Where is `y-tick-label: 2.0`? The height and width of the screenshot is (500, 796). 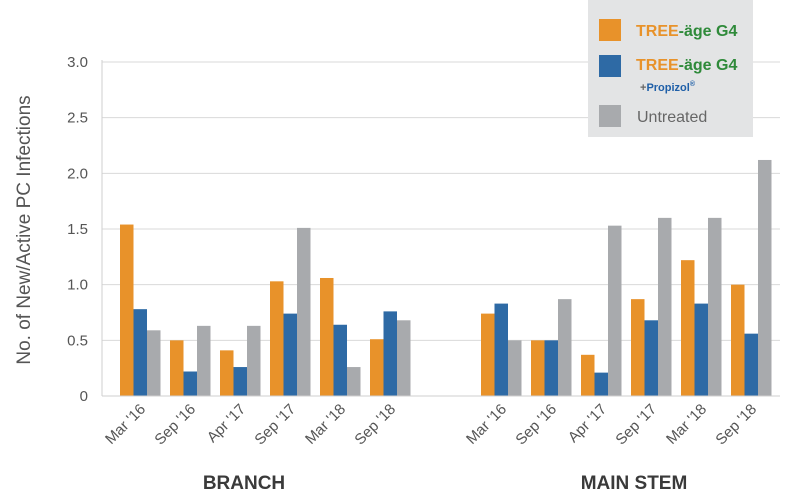 y-tick-label: 2.0 is located at coordinates (77, 173).